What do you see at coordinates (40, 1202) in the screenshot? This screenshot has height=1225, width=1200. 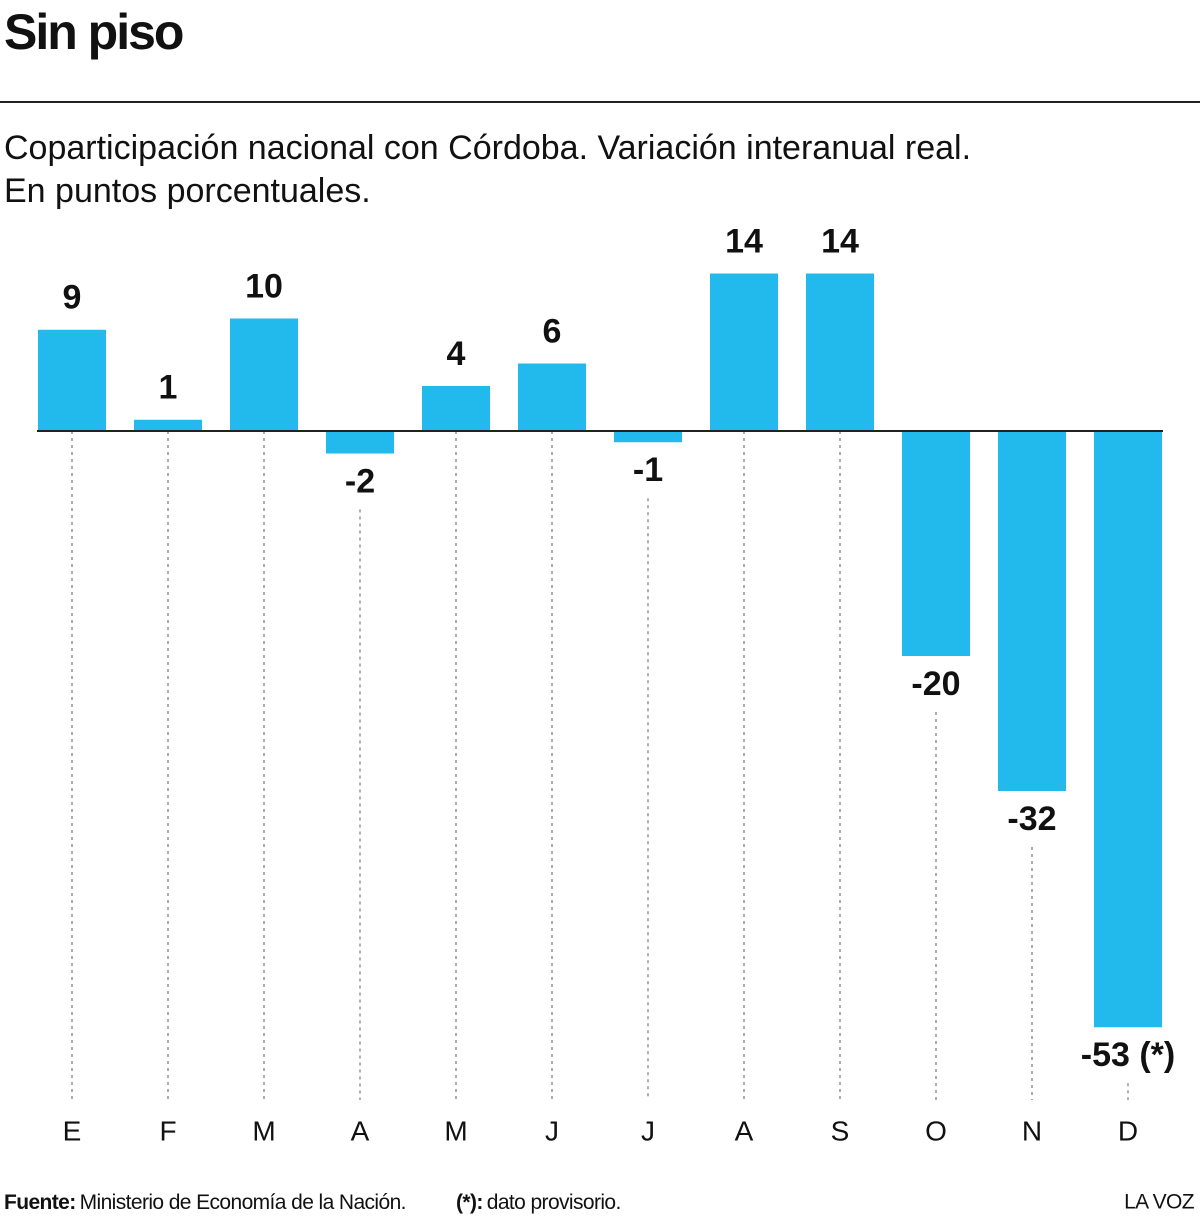 I see `source-label: Fuente:` at bounding box center [40, 1202].